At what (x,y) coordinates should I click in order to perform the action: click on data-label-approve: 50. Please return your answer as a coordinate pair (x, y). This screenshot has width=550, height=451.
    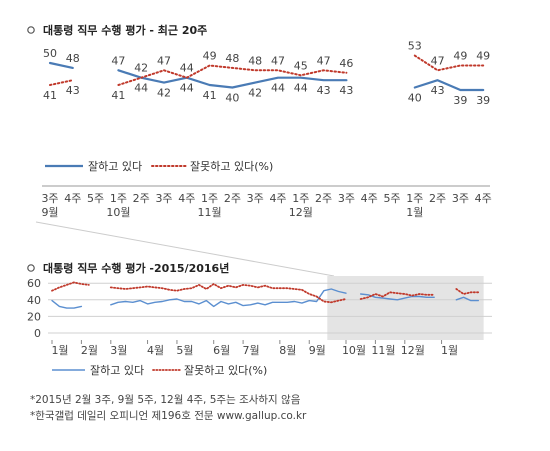
    Looking at the image, I should click on (50, 53).